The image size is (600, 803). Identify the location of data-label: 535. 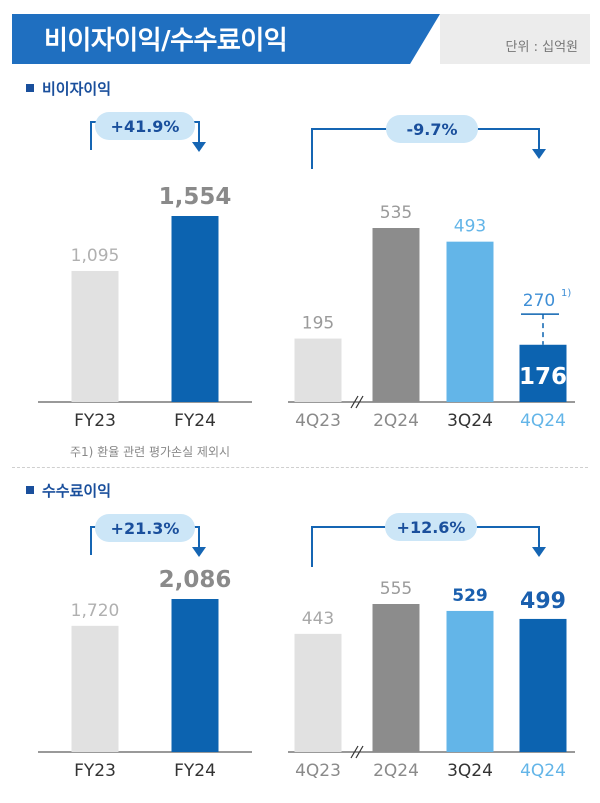
(396, 213).